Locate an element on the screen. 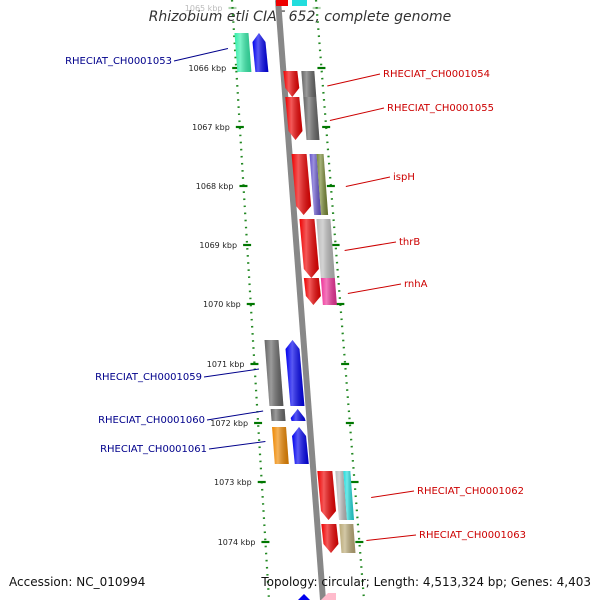 The width and height of the screenshot is (600, 600). gene-label: RHECIAT_CH0001055 is located at coordinates (440, 108).